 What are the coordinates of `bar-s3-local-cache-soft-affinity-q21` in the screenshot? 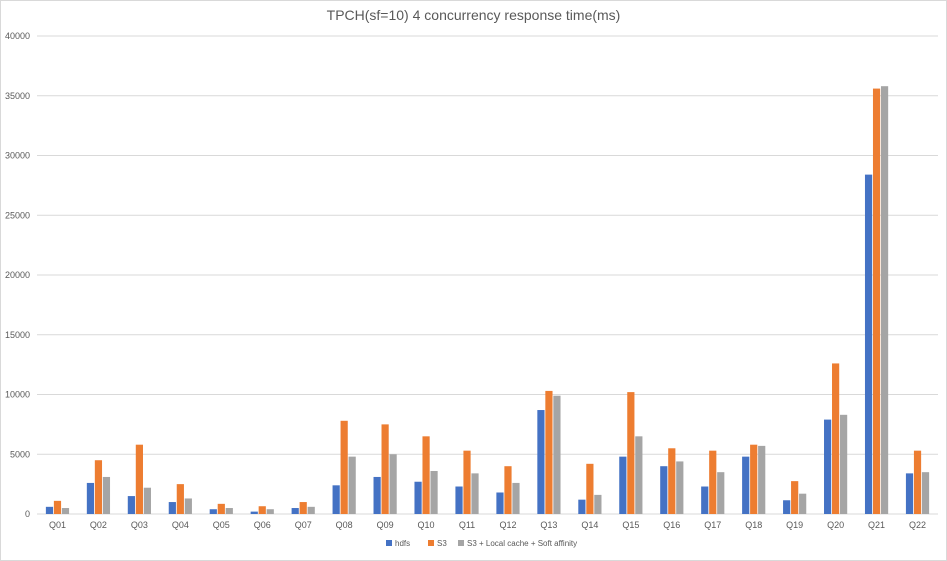 It's located at (884, 300).